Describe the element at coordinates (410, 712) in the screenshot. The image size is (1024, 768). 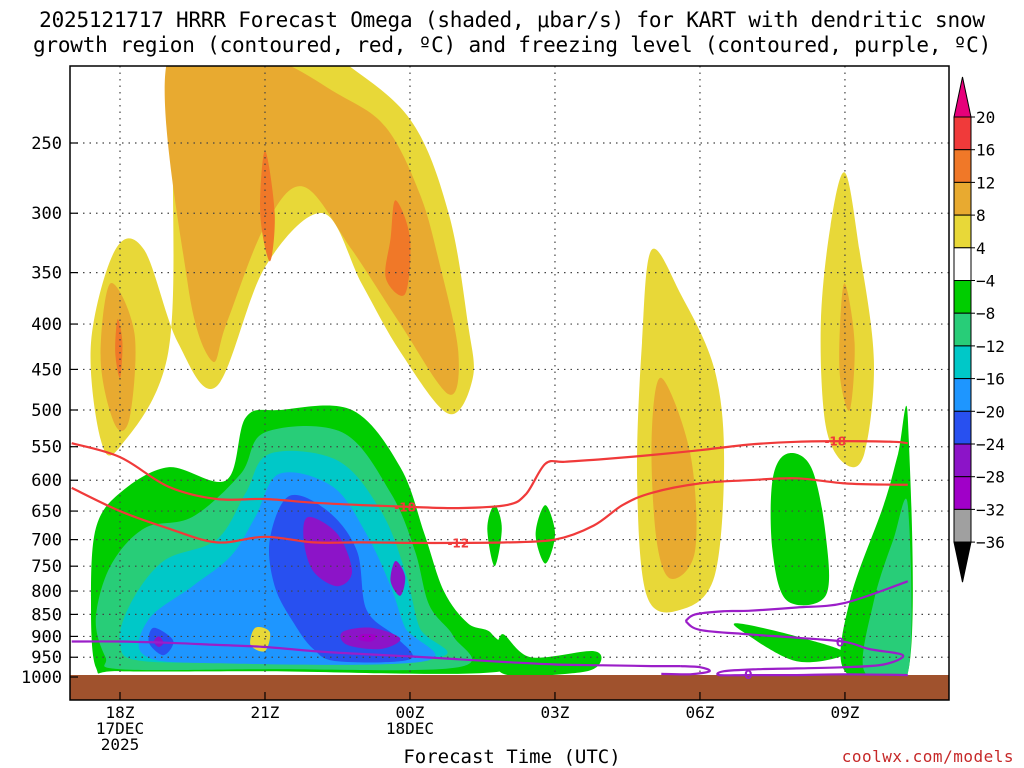
I see `x-tick-label-6-0: 00Z` at that location.